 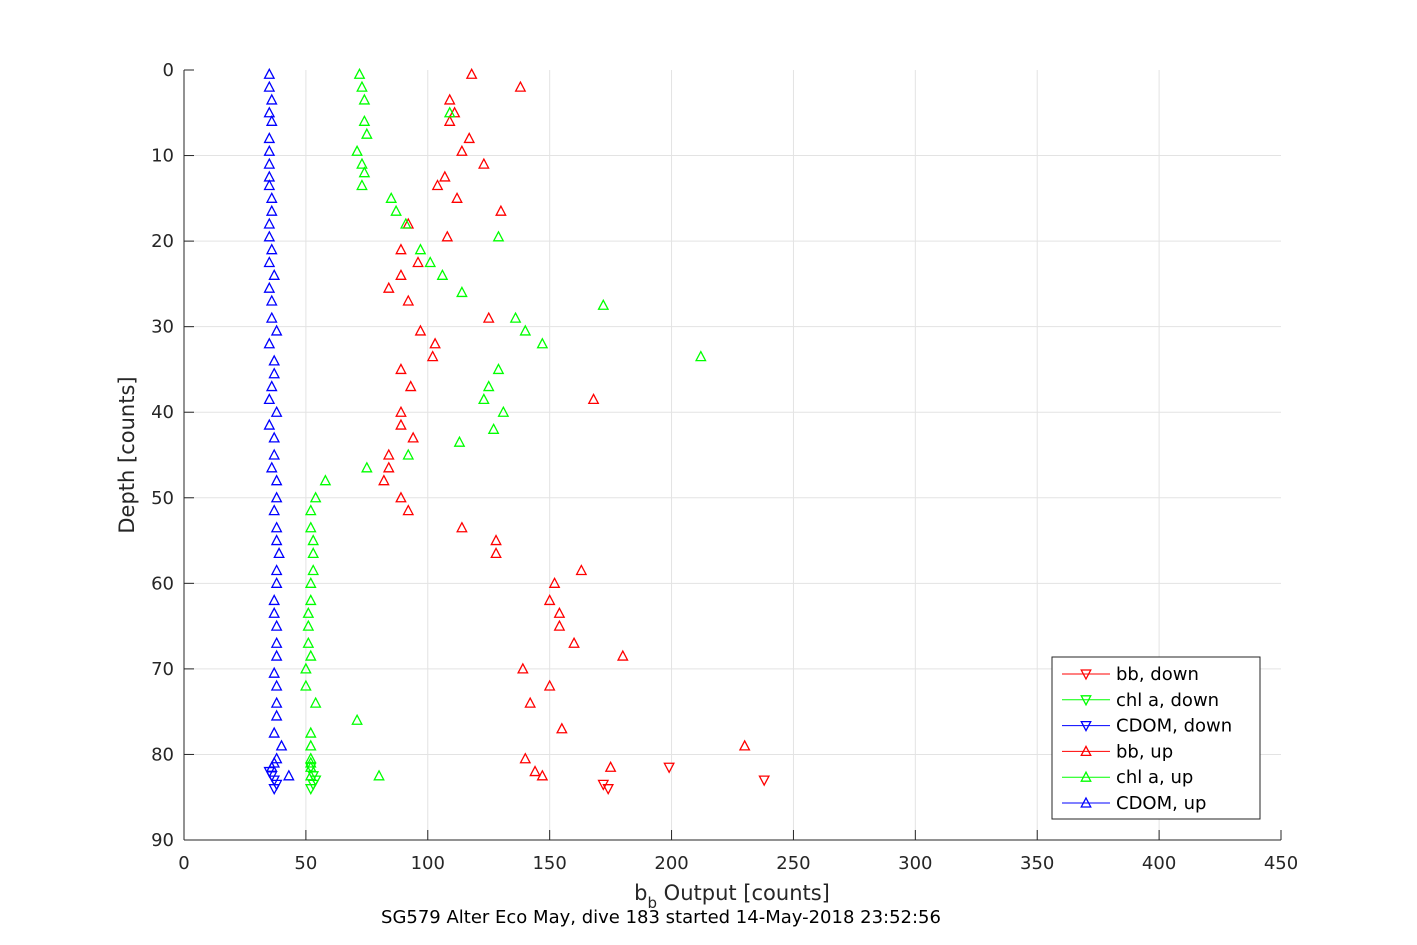 What do you see at coordinates (305, 863) in the screenshot?
I see `x-tick-label: 50` at bounding box center [305, 863].